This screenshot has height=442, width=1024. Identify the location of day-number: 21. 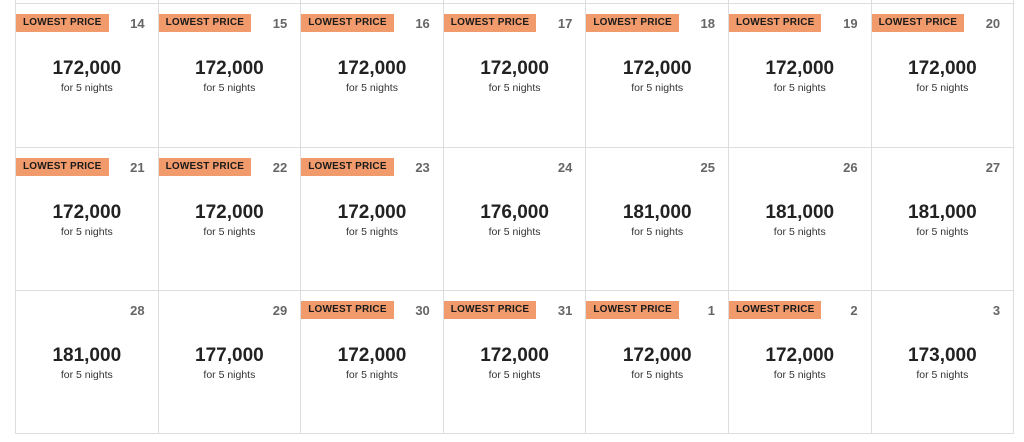
(137, 167).